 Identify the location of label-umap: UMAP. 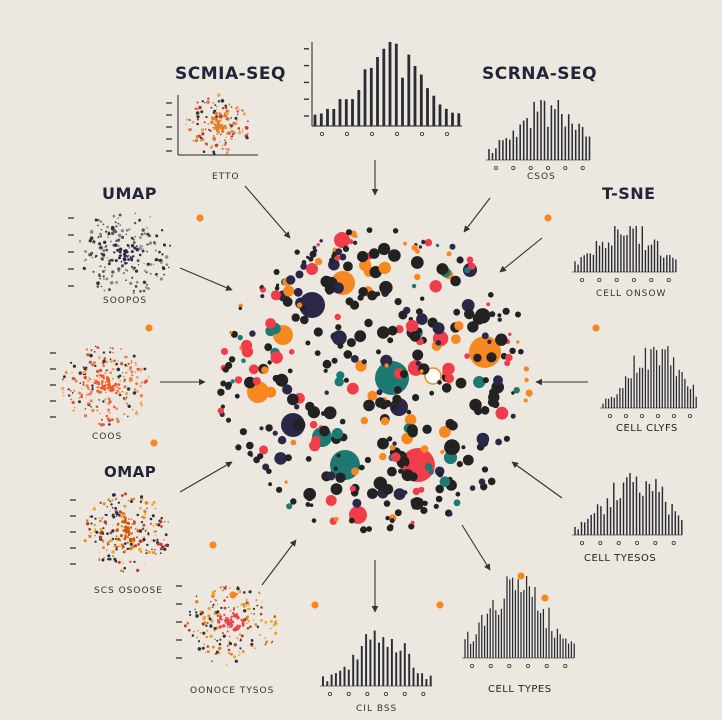
(130, 193).